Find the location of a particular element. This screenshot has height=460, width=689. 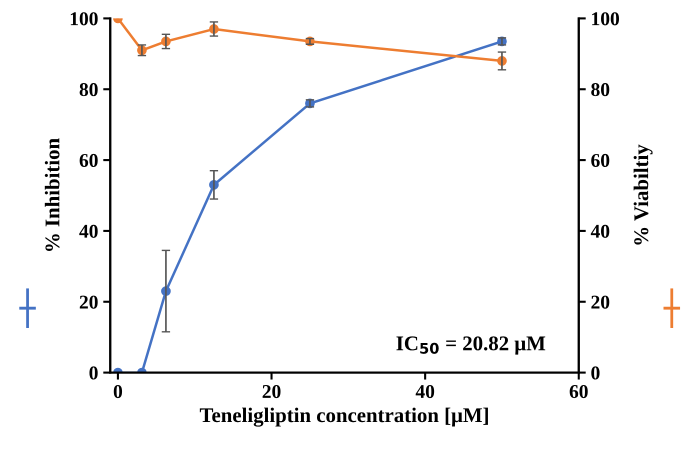

y2-tick-label: 100 is located at coordinates (605, 19).